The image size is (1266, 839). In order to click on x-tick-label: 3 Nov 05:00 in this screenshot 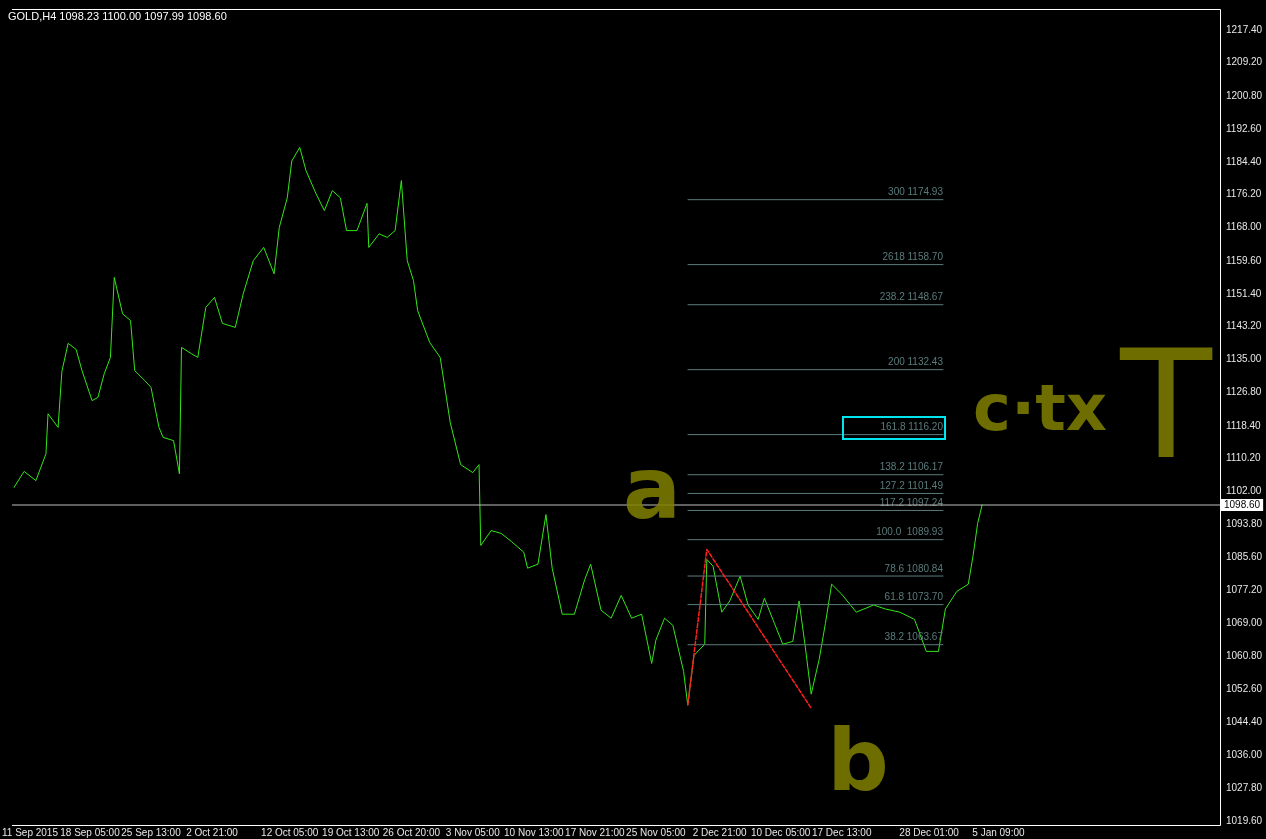, I will do `click(473, 832)`.